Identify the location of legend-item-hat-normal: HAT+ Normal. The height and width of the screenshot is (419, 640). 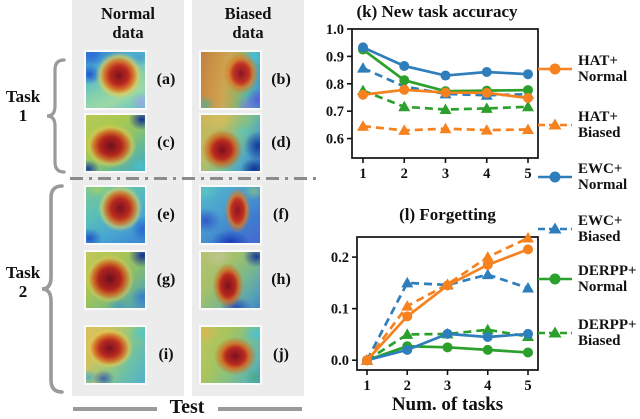
(582, 69).